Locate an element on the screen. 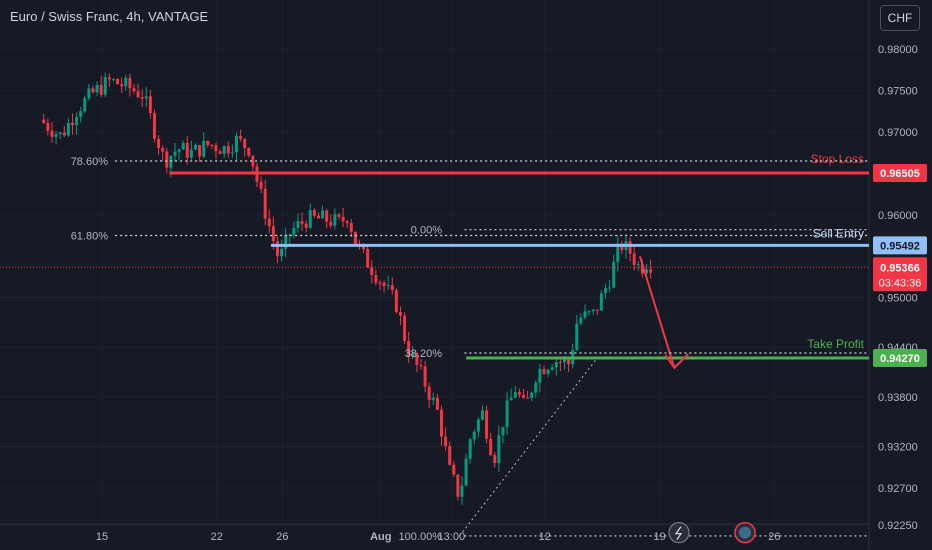 This screenshot has width=932, height=550. time-axis: 15 22 26 Aug 13:00 12 19 26 is located at coordinates (438, 537).